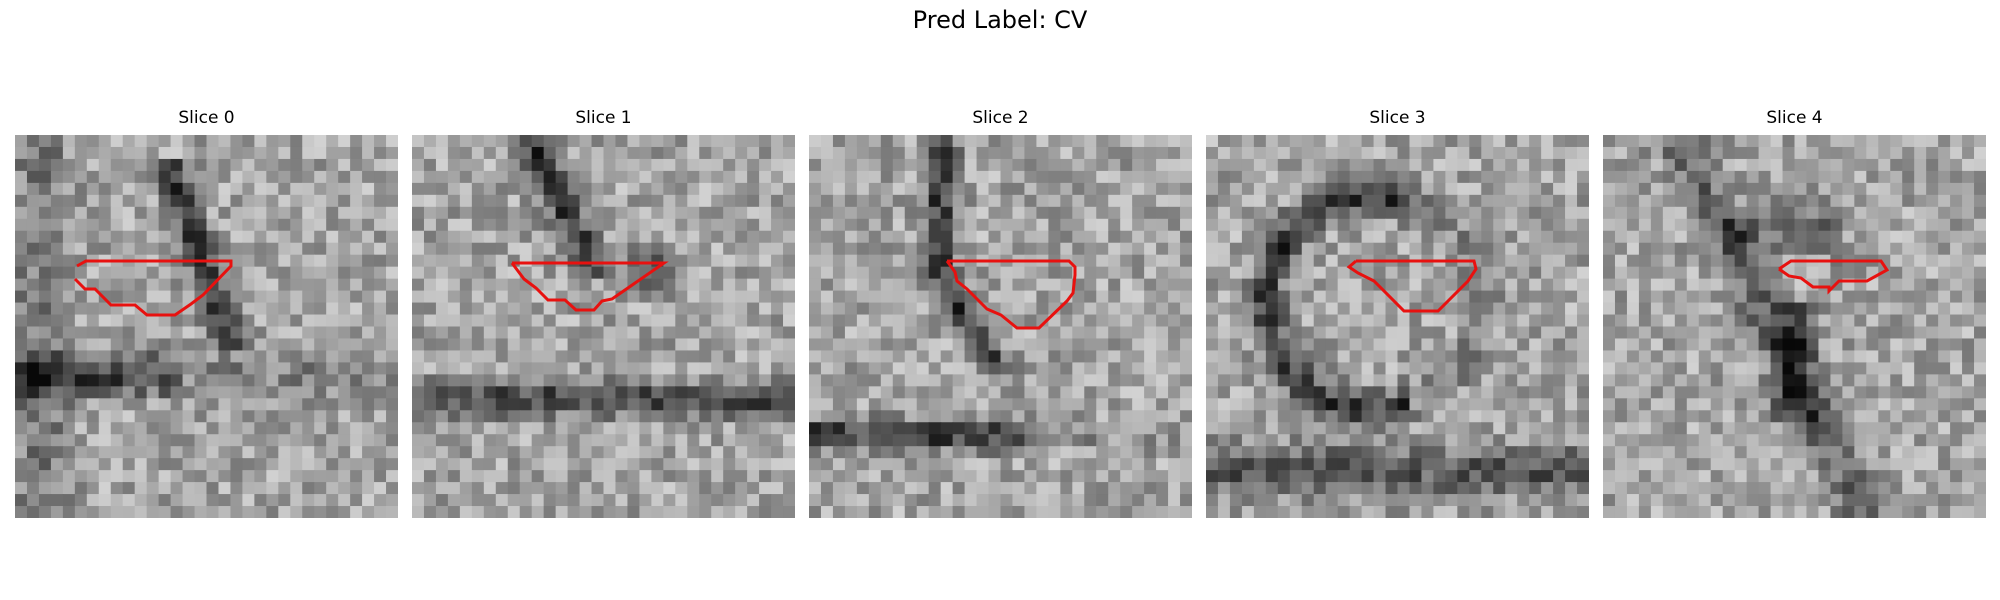  I want to click on slice-panel-2: Slice 2, so click(1000, 313).